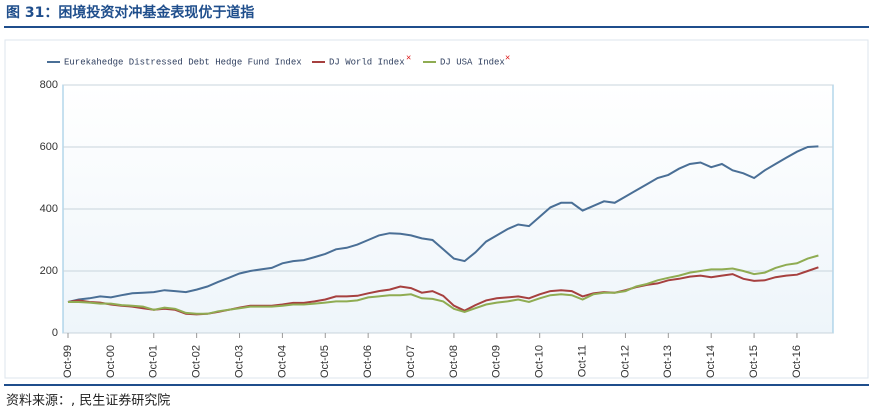 This screenshot has height=416, width=873. What do you see at coordinates (55, 333) in the screenshot?
I see `y-tick-label: 0` at bounding box center [55, 333].